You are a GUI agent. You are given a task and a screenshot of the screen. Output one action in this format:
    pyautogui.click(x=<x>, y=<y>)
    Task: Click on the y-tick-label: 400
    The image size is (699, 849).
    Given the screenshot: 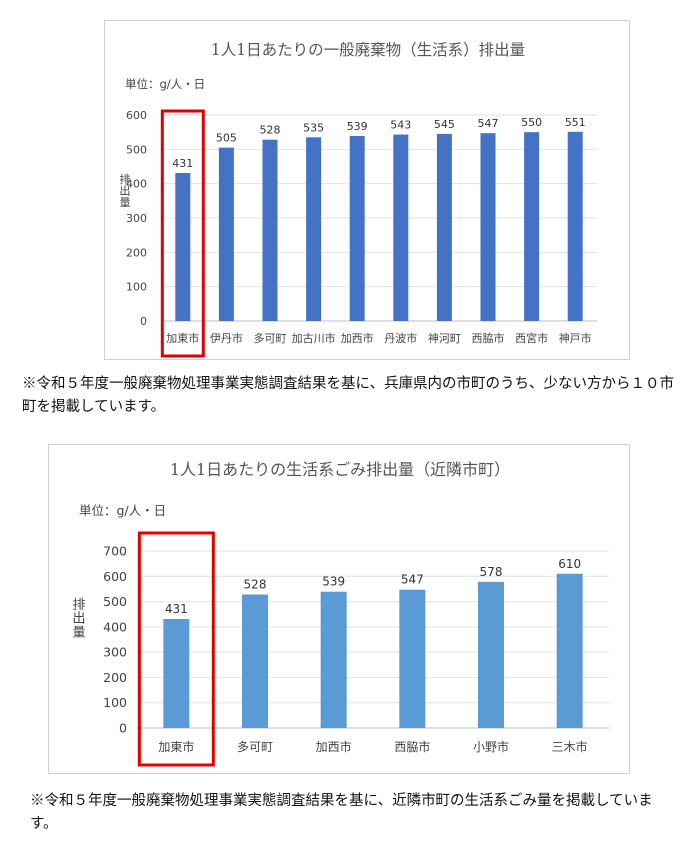 What is the action you would take?
    pyautogui.click(x=115, y=626)
    